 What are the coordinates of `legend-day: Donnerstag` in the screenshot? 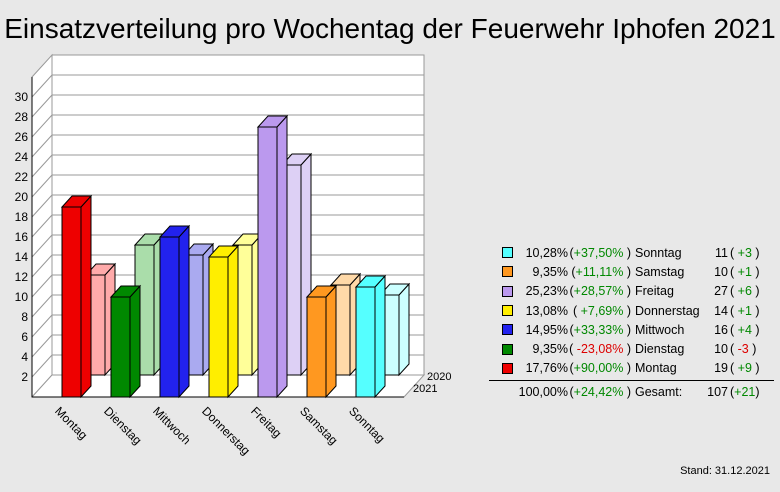 It's located at (667, 310).